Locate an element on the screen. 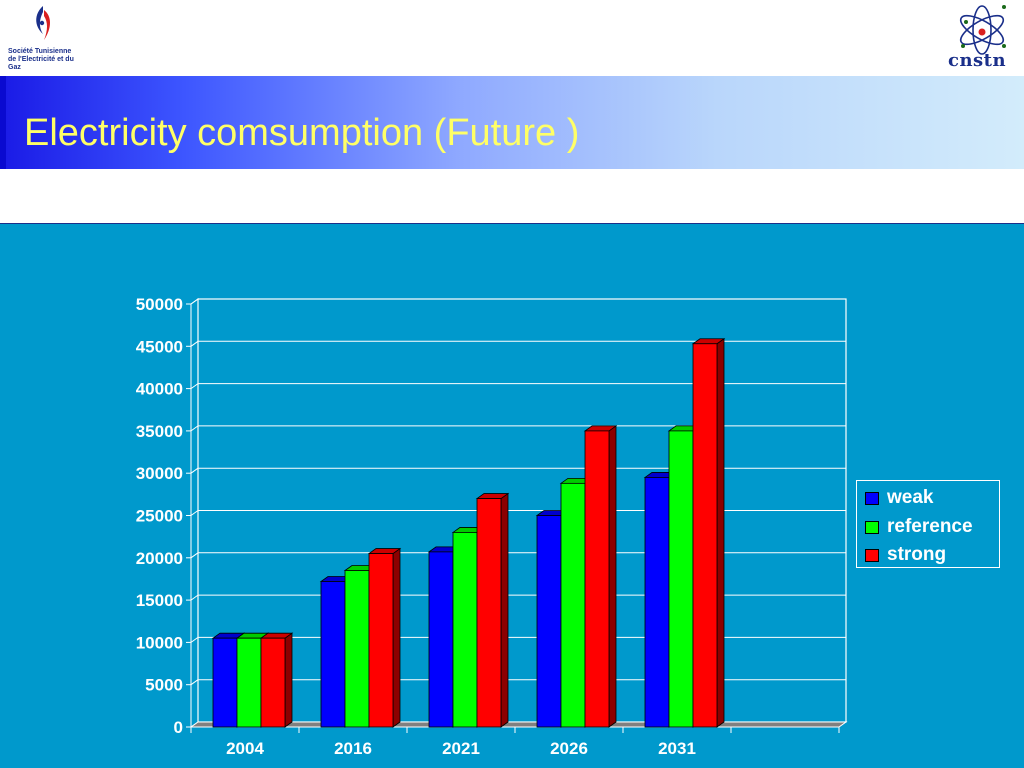  legend-label-reference: reference is located at coordinates (930, 526).